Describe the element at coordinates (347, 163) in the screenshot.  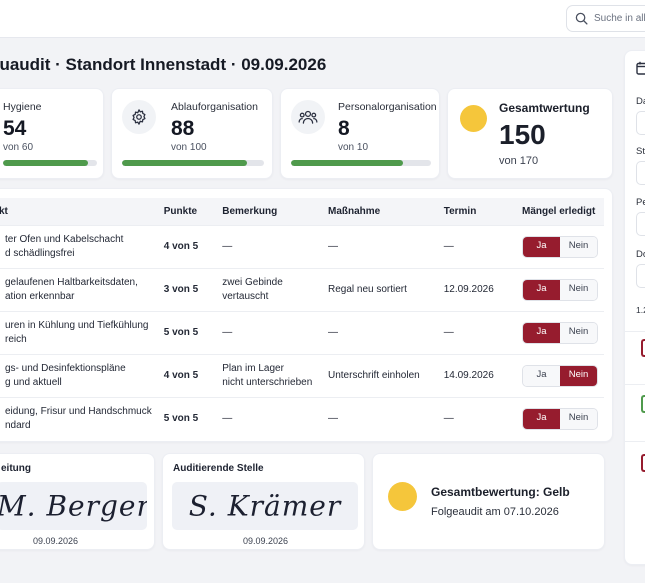
I see `progress-fill` at that location.